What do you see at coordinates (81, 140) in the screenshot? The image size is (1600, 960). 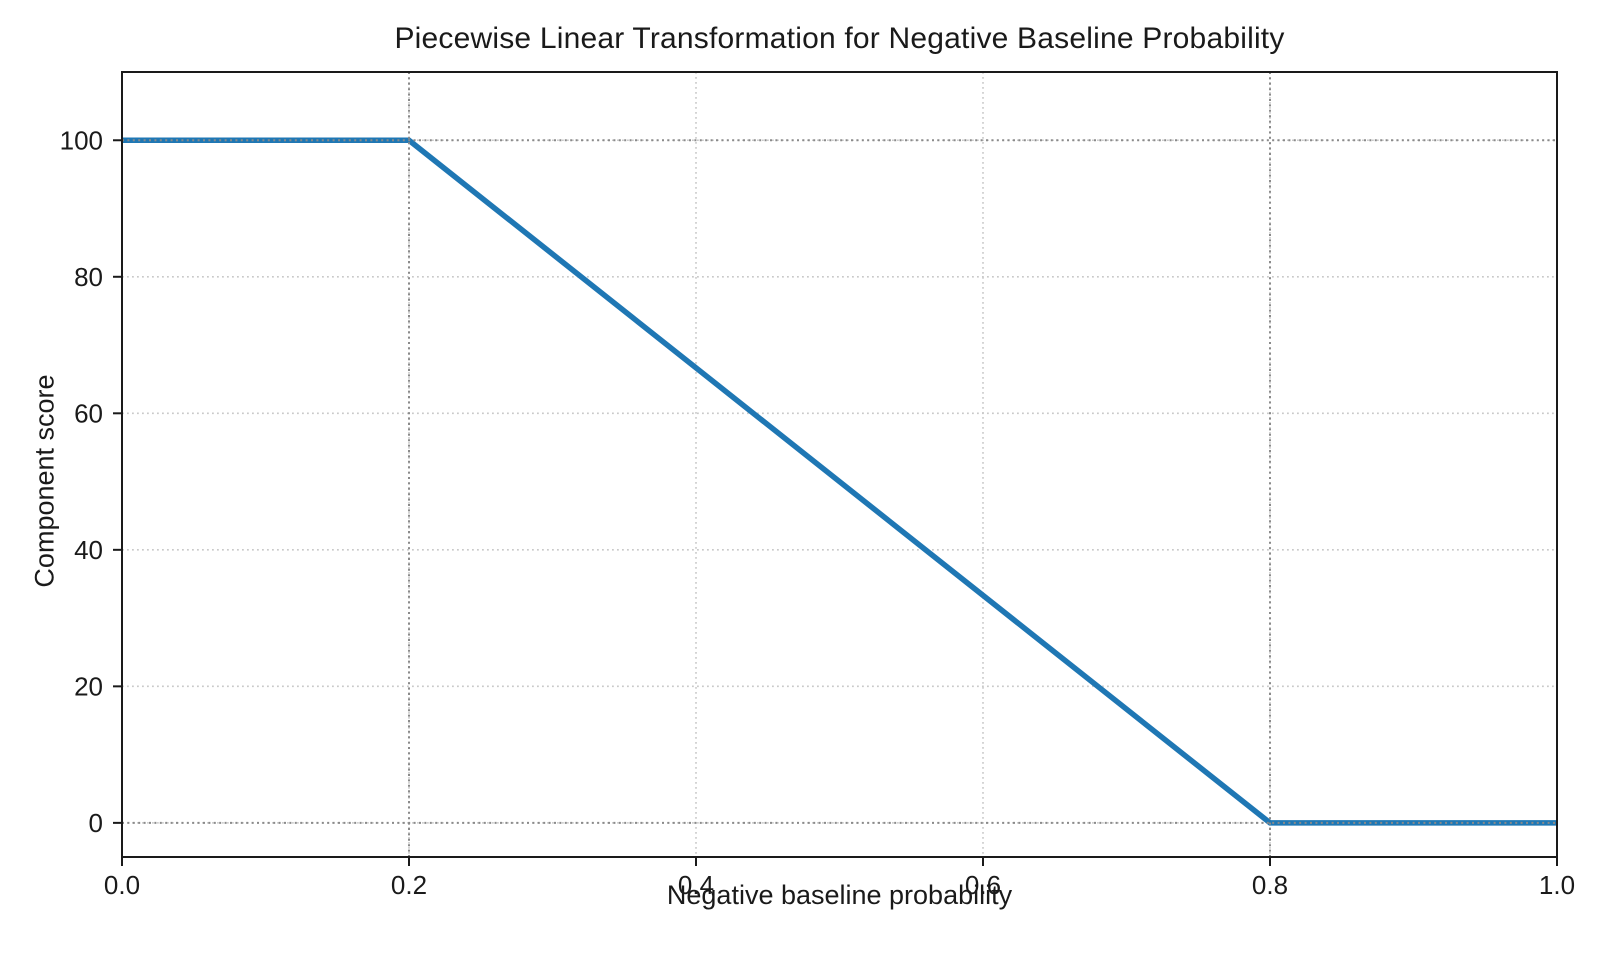 I see `y-tick-label: 100` at bounding box center [81, 140].